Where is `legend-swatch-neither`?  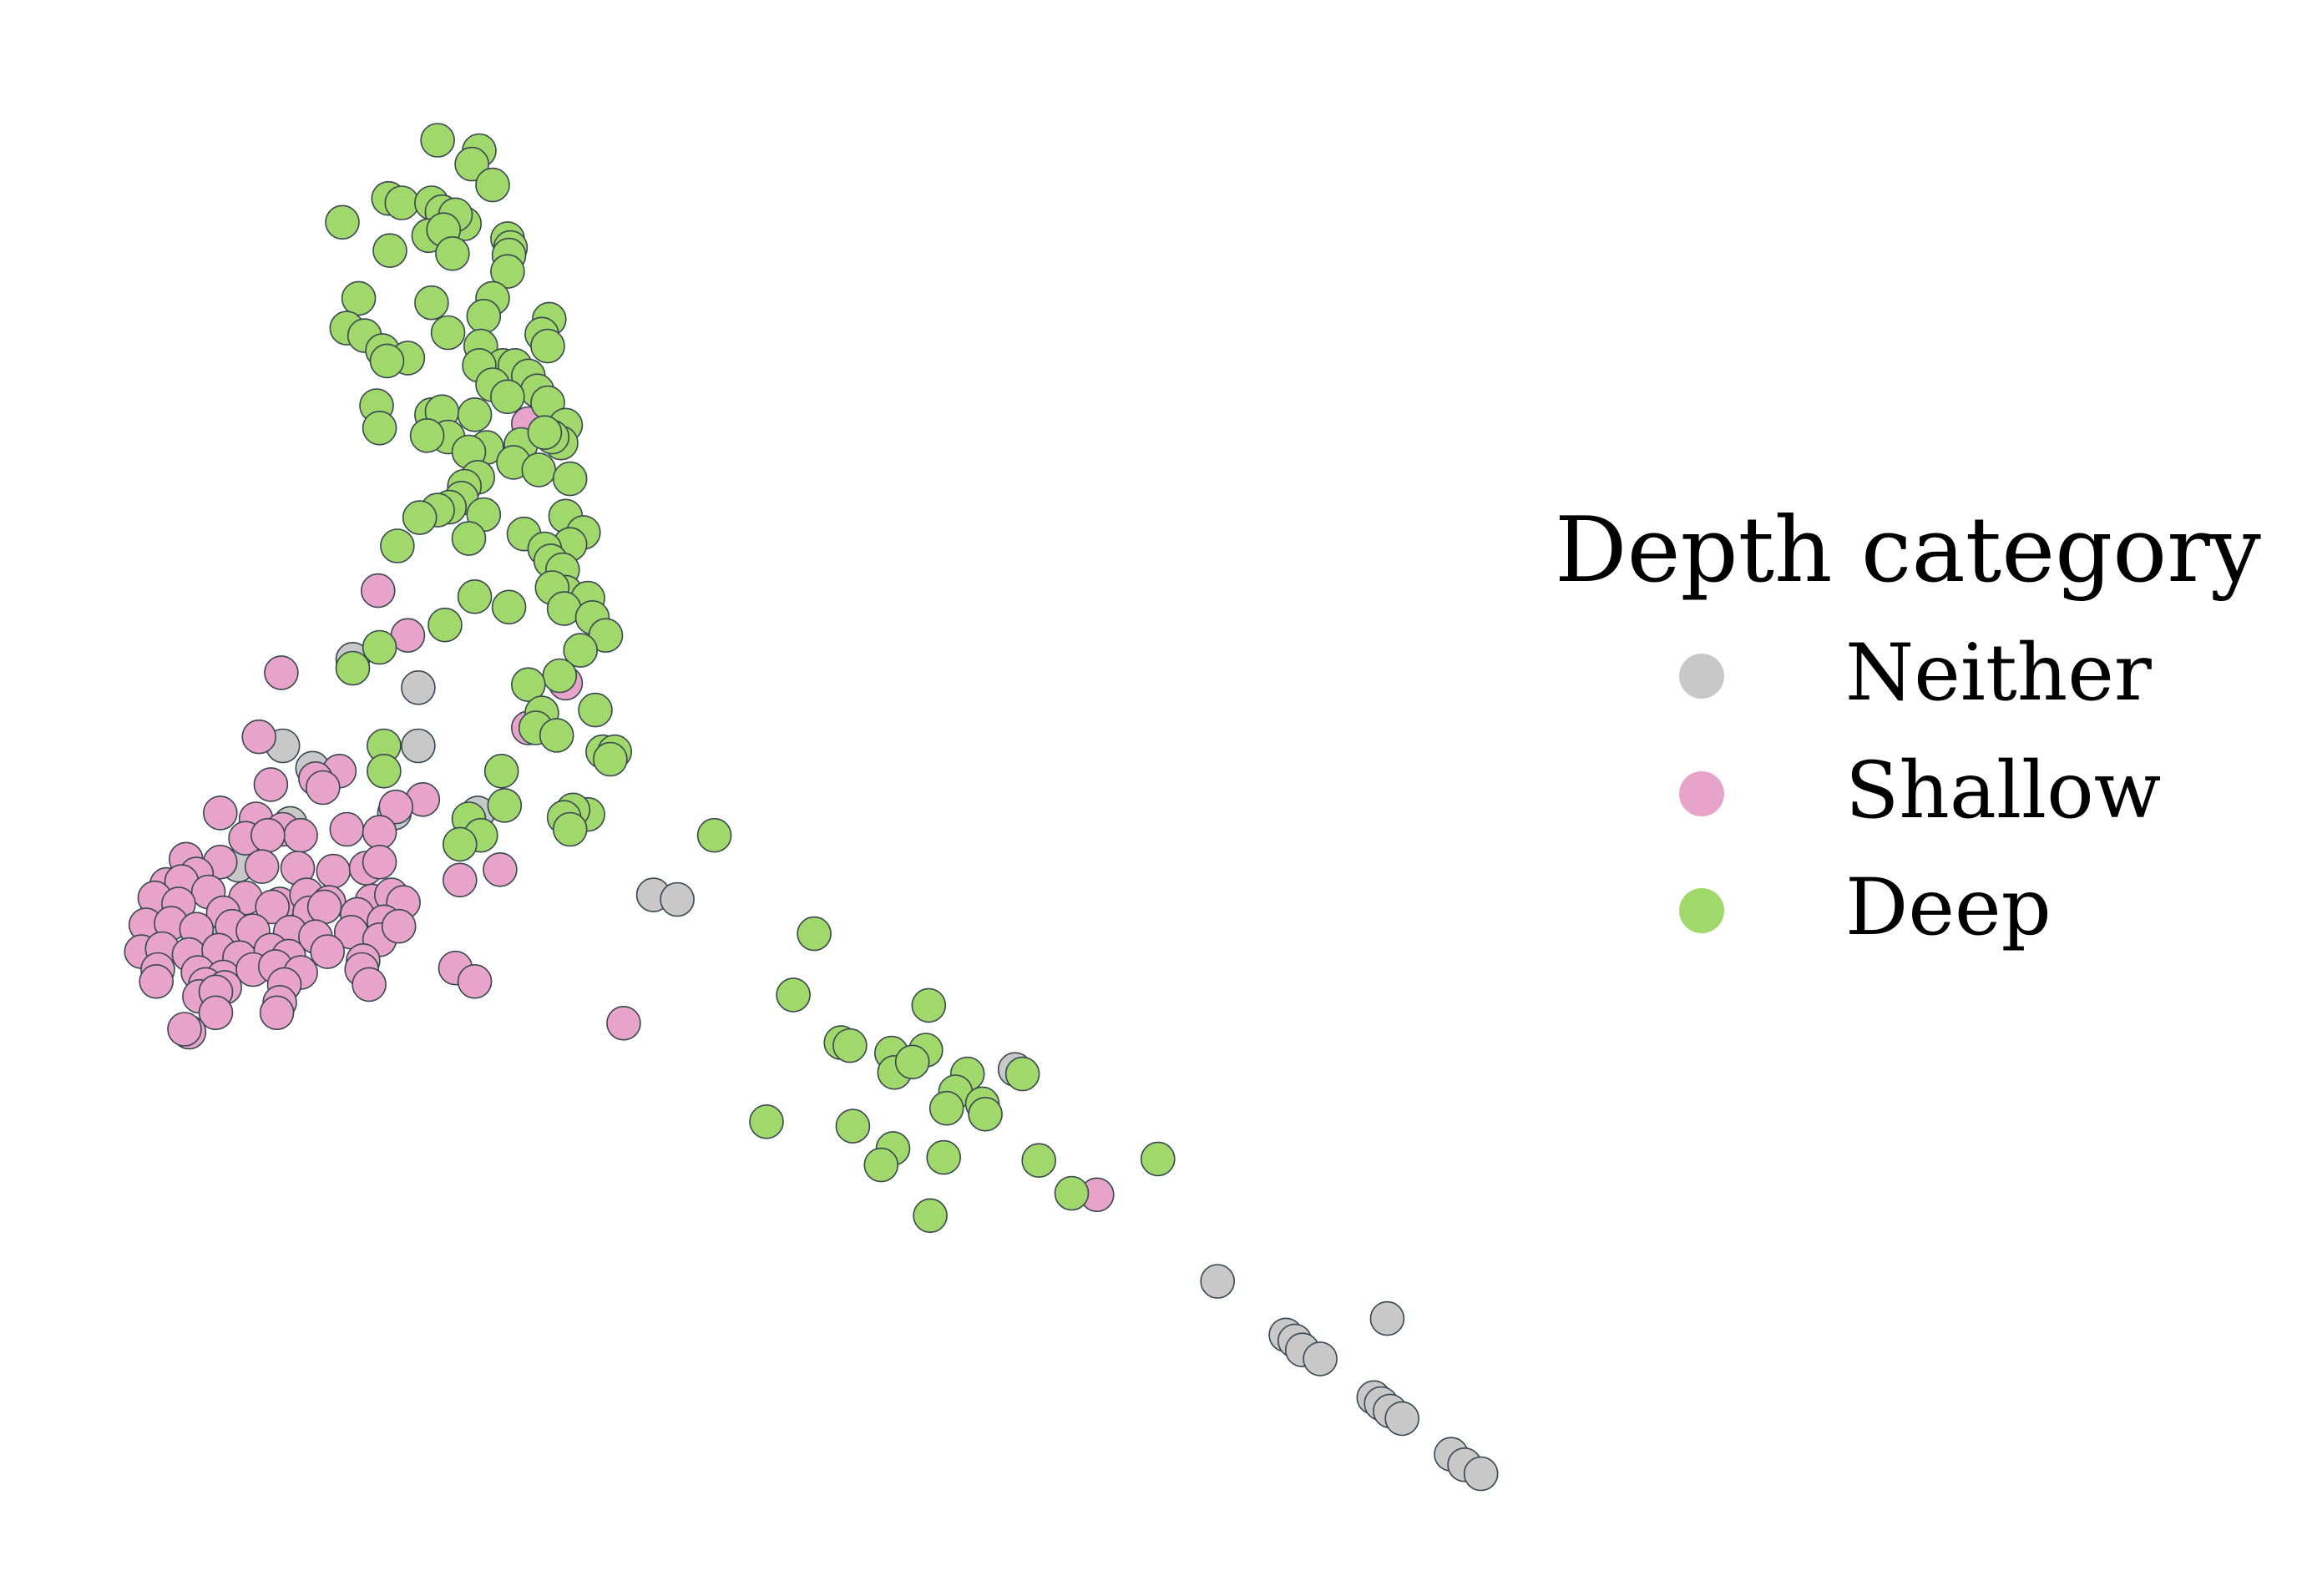
legend-swatch-neither is located at coordinates (1701, 676).